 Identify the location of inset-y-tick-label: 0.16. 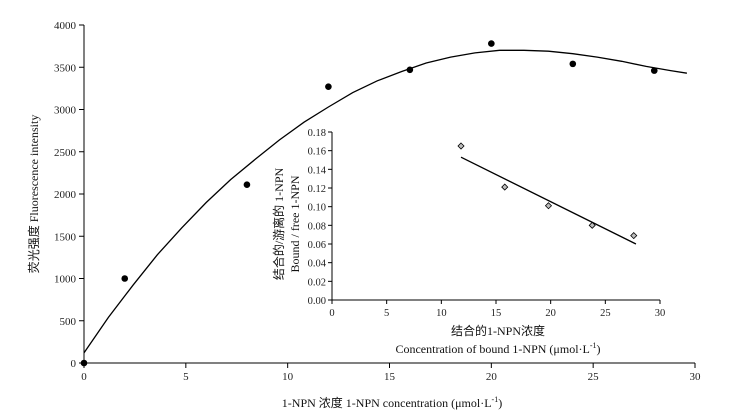
(317, 152).